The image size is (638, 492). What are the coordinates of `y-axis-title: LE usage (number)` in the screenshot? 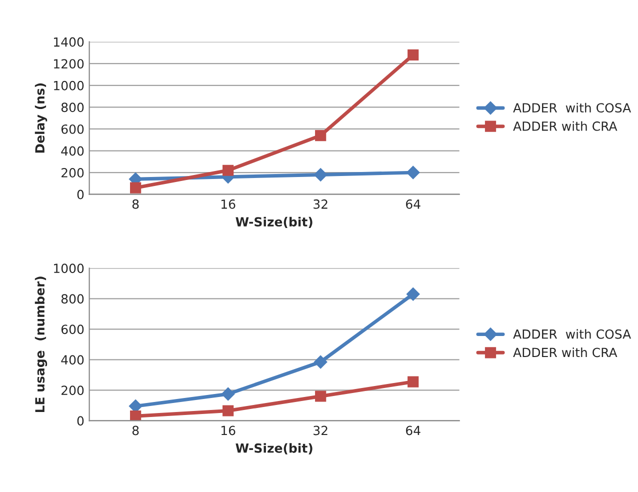 It's located at (41, 344).